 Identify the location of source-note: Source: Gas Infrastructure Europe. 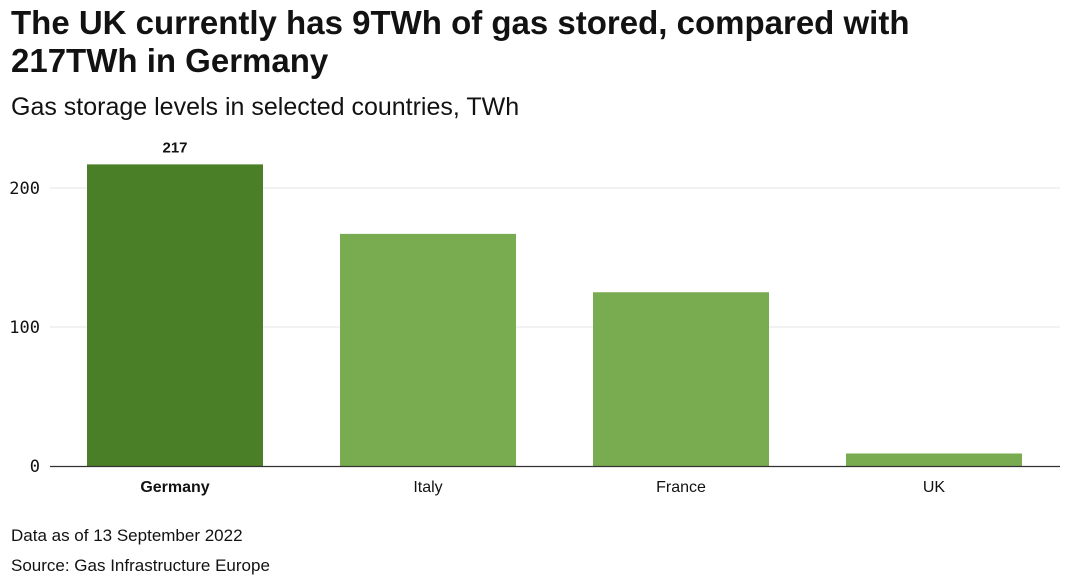
(140, 565).